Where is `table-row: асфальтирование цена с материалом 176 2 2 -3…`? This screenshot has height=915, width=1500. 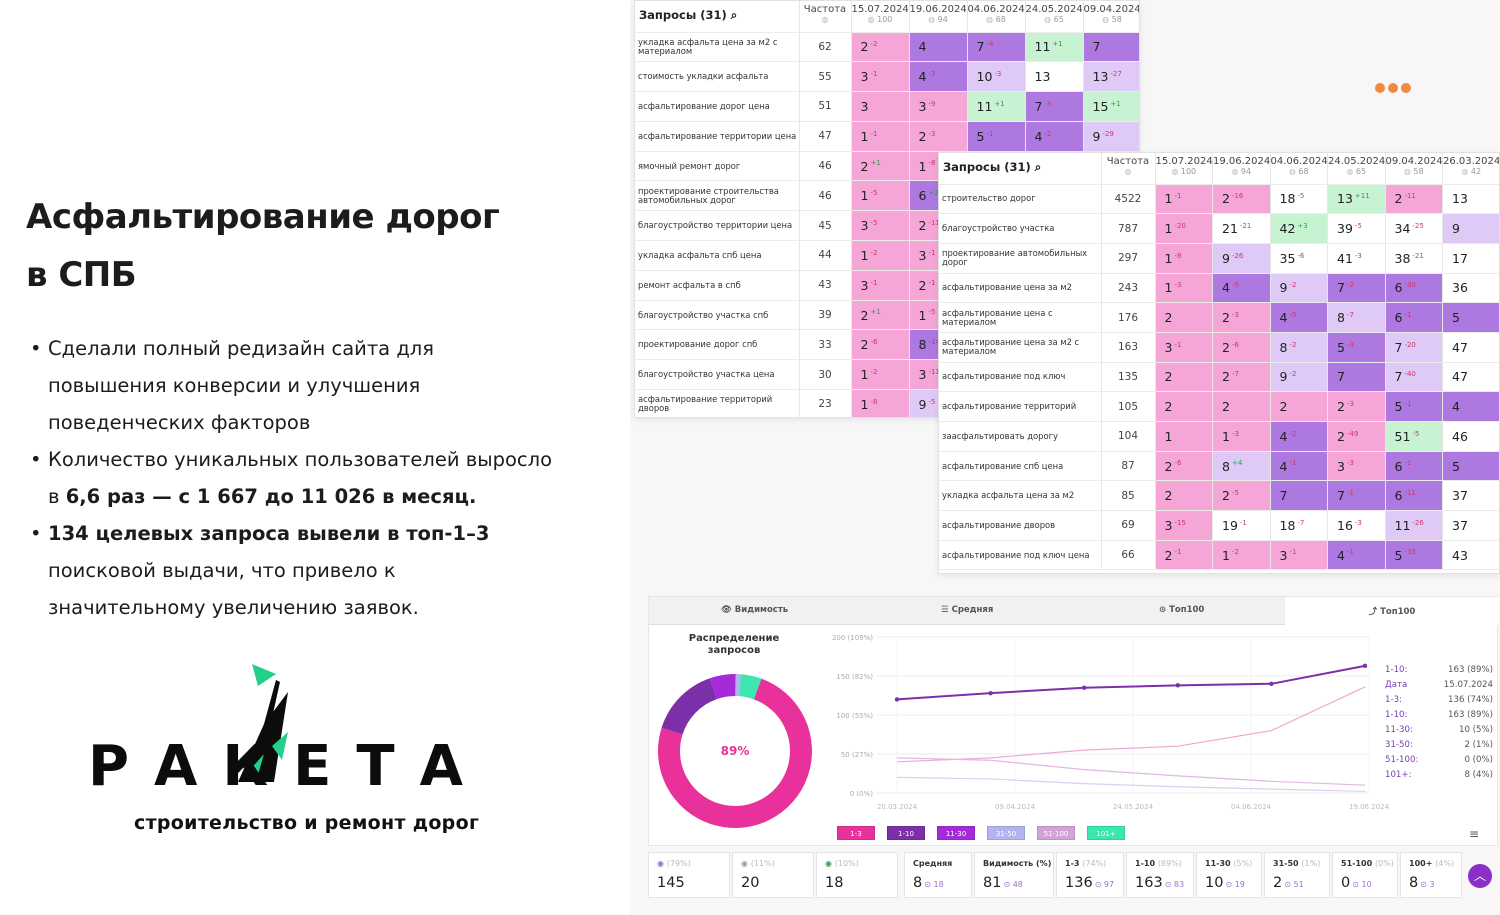
table-row: асфальтирование цена с материалом 176 2 2 -3… is located at coordinates (1219, 317).